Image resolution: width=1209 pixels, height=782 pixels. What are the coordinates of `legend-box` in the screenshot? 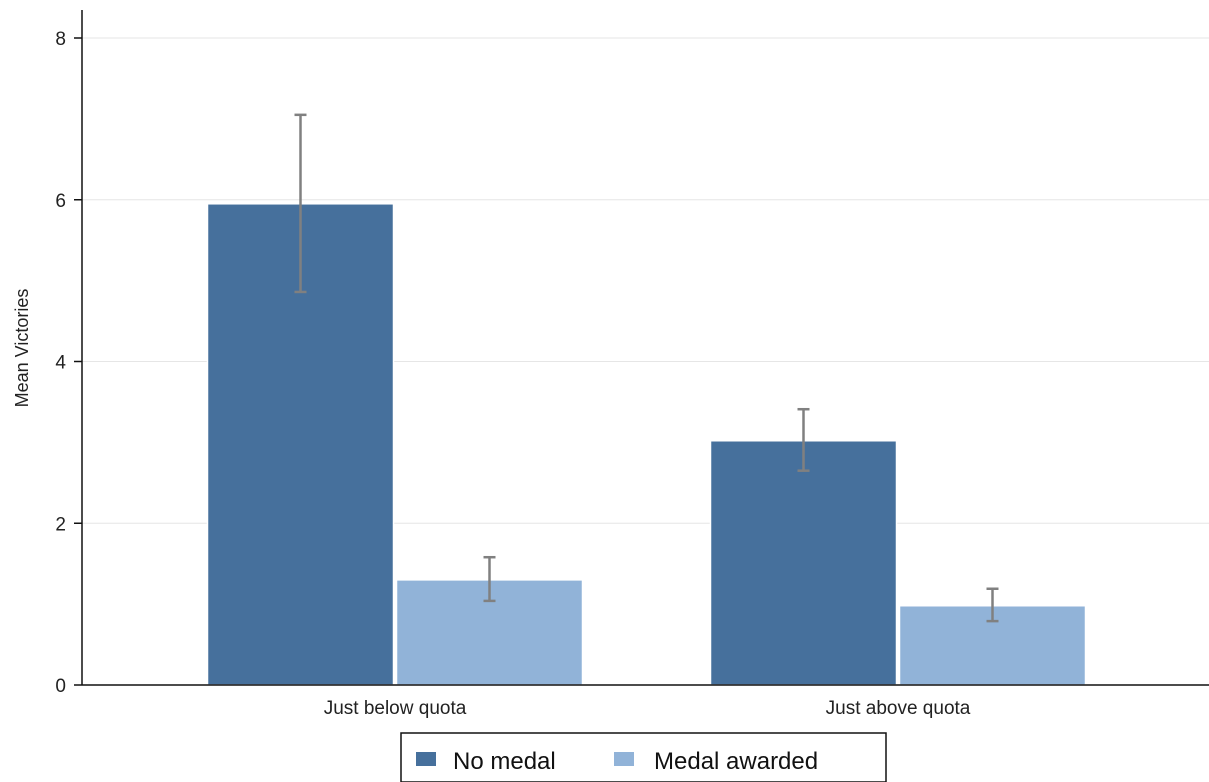 It's located at (643, 757).